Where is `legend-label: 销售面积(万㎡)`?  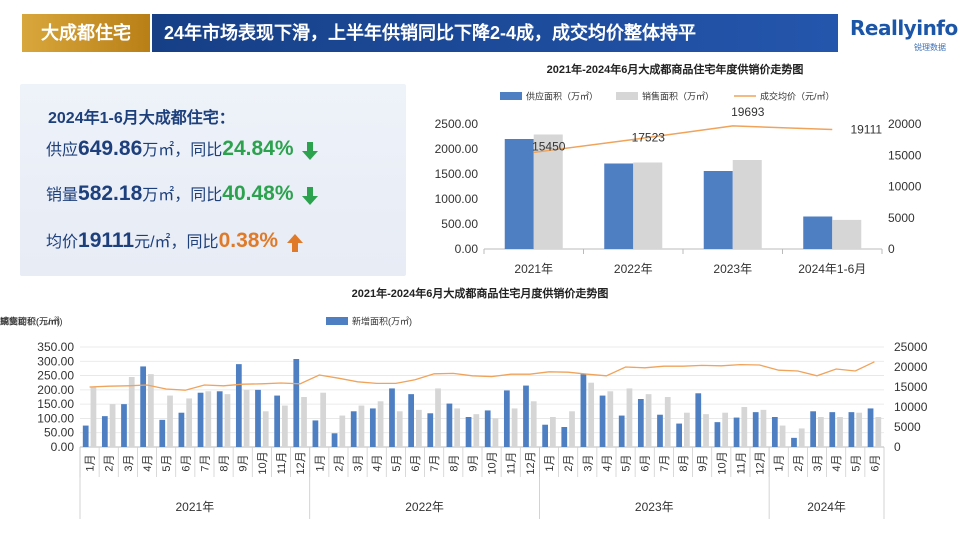
legend-label: 销售面积(万㎡) is located at coordinates (30, 321).